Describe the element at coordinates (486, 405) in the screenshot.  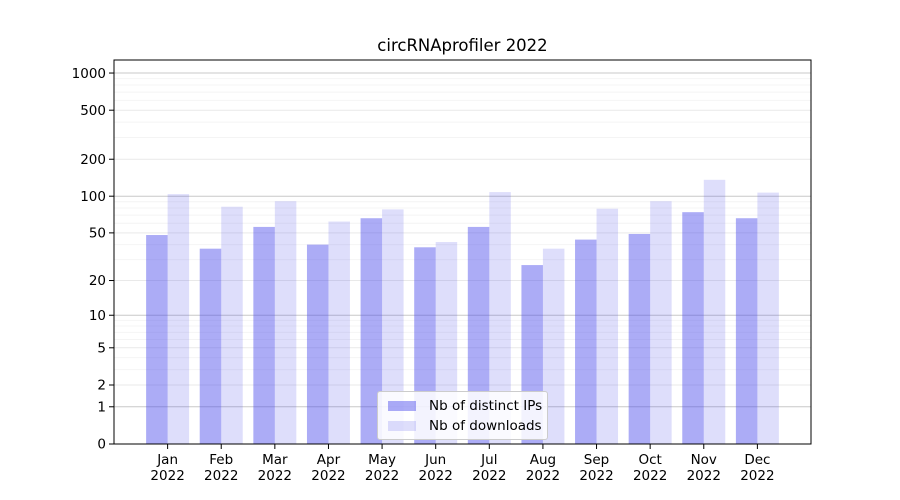
I see `legend-label: Nb of distinct IPs` at that location.